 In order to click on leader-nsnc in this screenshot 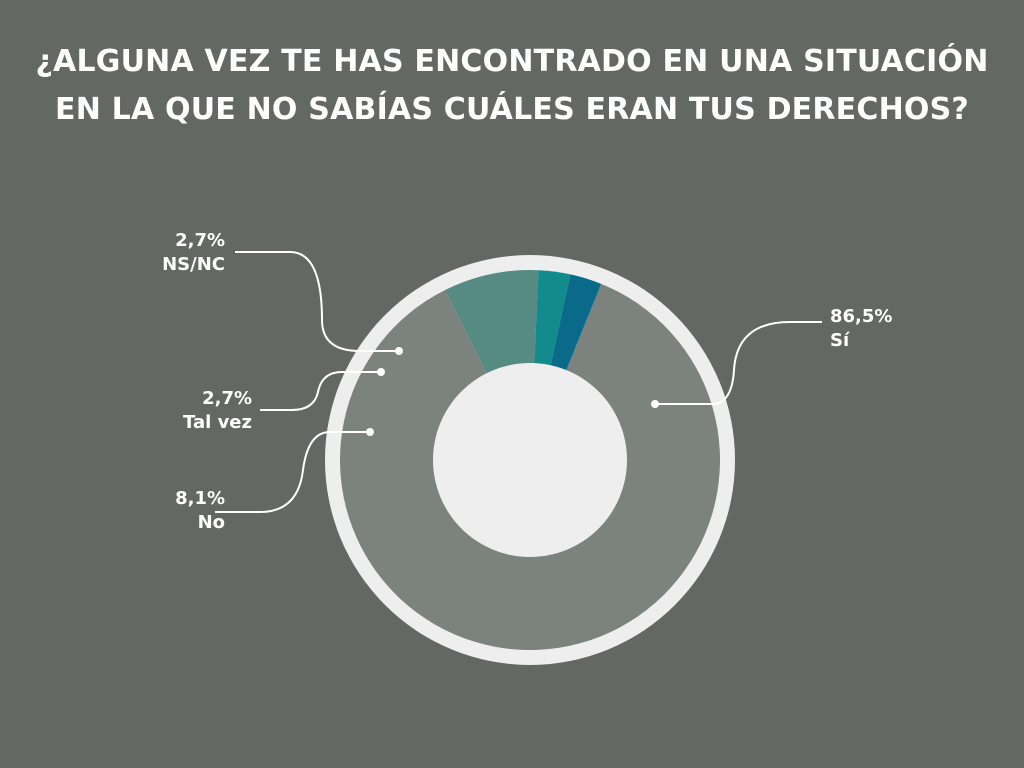, I will do `click(317, 301)`.